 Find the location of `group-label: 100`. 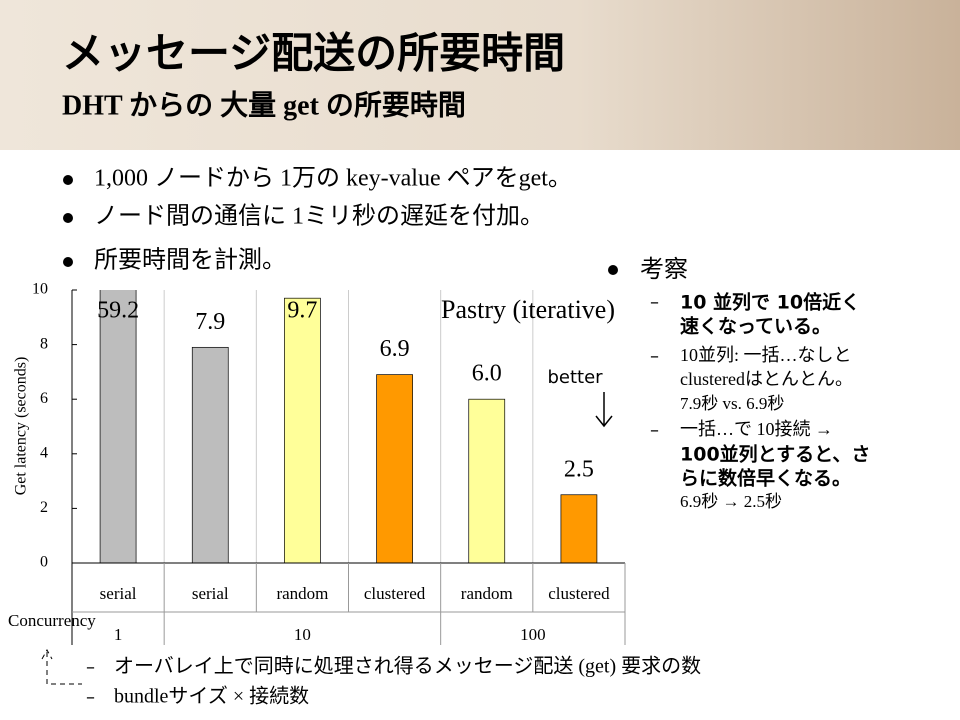

group-label: 100 is located at coordinates (533, 634).